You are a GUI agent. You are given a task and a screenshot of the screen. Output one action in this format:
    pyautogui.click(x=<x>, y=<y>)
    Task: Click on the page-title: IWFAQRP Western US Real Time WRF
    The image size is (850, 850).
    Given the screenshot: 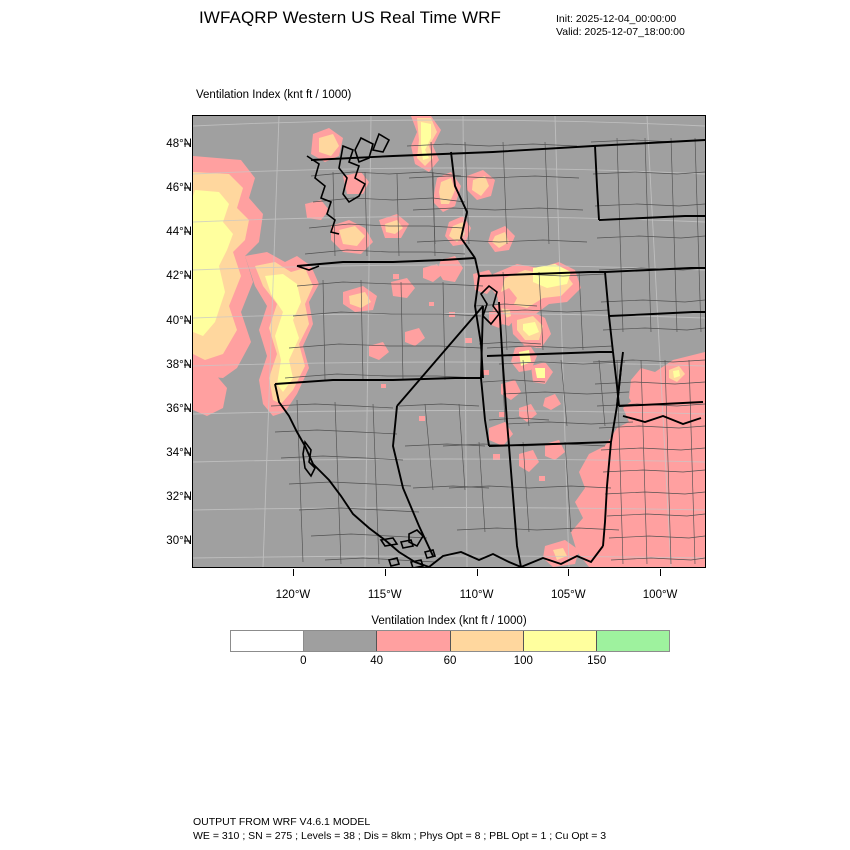 What is the action you would take?
    pyautogui.click(x=349, y=17)
    